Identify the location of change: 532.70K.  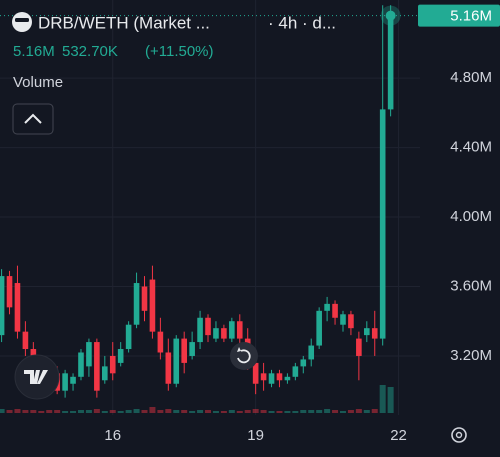
(90, 51).